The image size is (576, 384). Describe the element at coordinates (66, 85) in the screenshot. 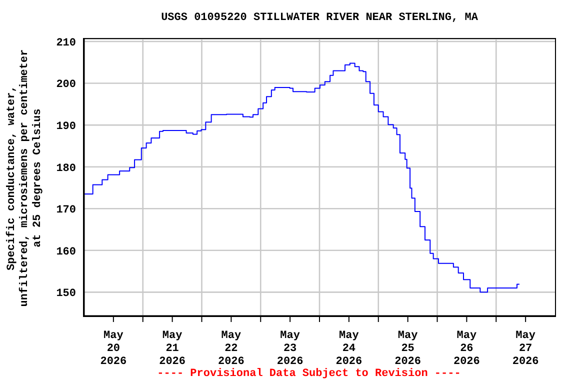

I see `y-tick-label: 200` at that location.